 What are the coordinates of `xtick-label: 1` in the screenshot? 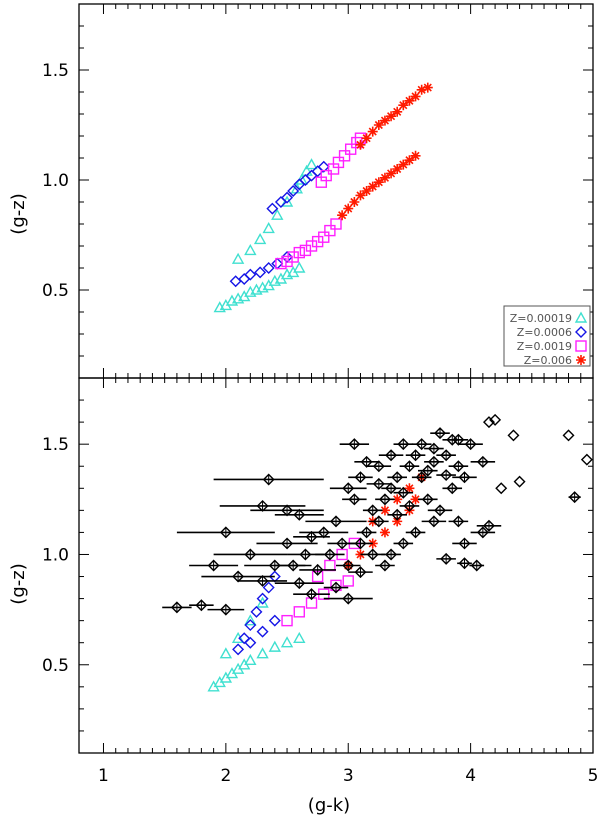 It's located at (103, 776).